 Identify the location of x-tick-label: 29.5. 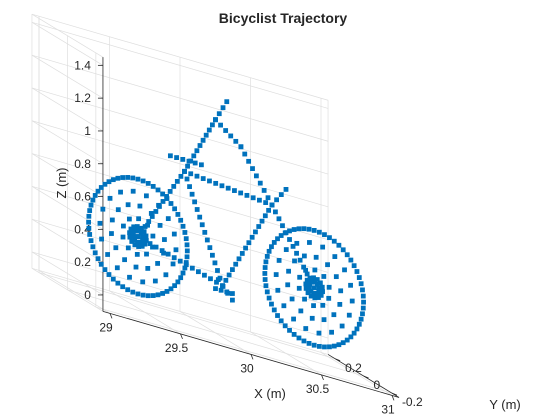
(177, 348).